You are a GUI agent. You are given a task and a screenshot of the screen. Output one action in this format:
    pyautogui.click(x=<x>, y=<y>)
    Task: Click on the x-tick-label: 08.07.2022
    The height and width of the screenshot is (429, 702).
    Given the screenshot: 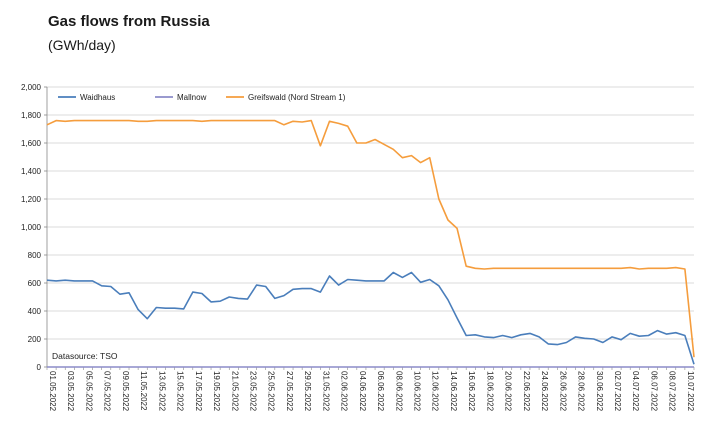 What is the action you would take?
    pyautogui.click(x=672, y=391)
    